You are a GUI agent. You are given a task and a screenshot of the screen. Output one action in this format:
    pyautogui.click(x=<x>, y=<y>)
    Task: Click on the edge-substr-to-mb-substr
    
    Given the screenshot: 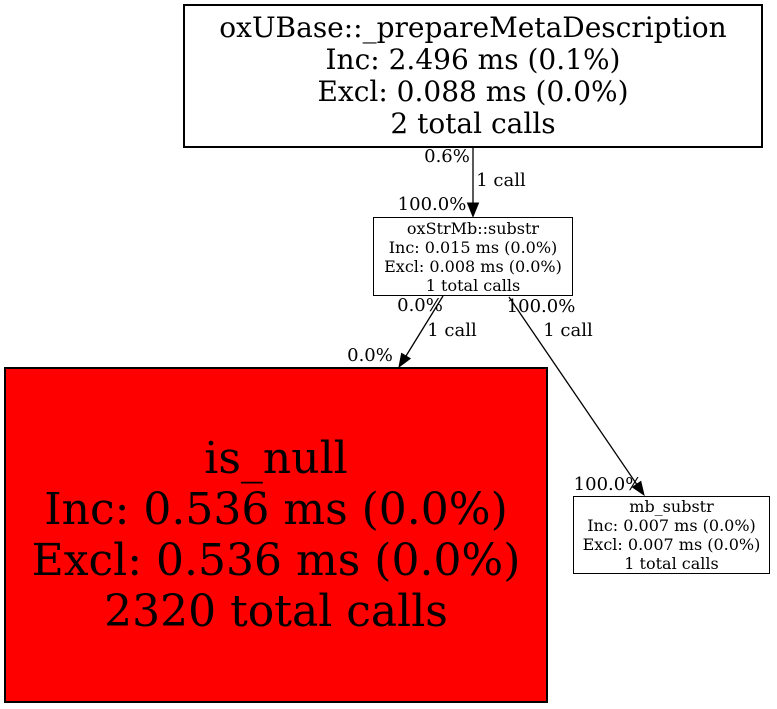 What is the action you would take?
    pyautogui.click(x=576, y=396)
    